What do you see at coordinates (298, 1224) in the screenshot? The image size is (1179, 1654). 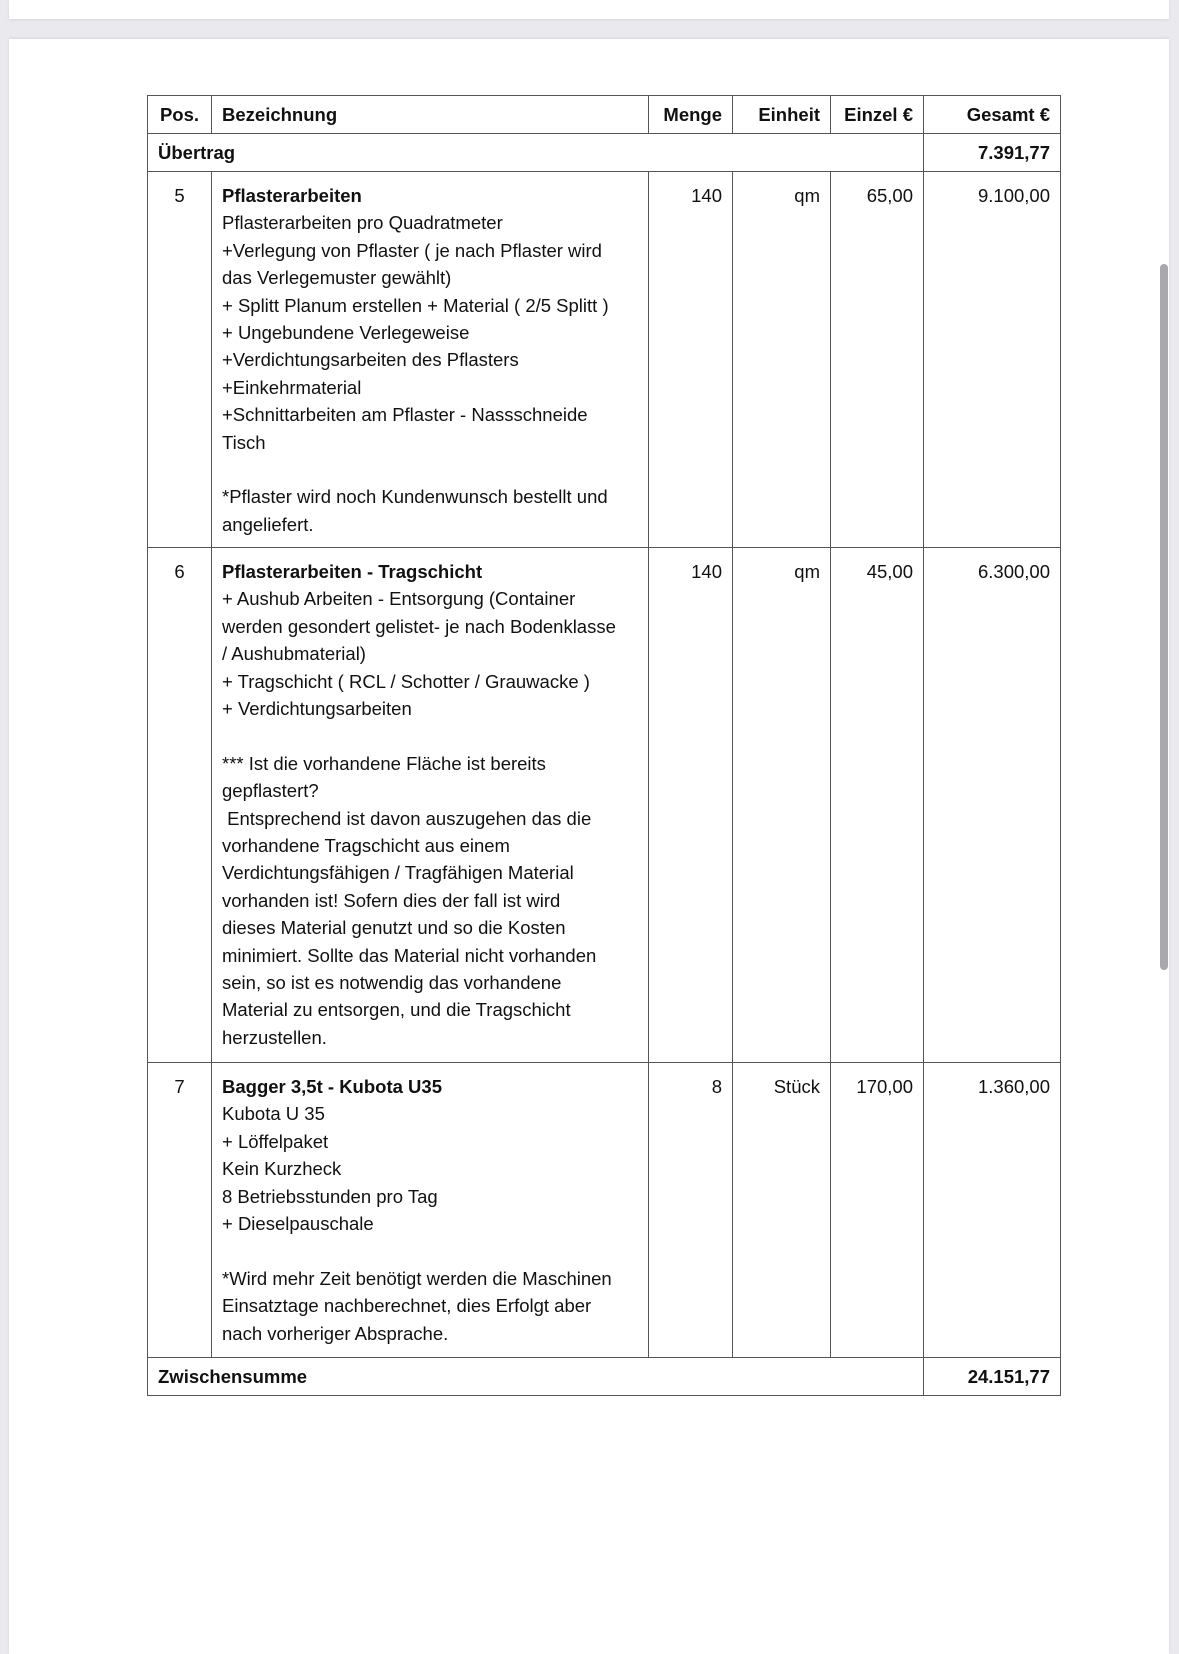 I see `description-line: + Dieselpauschale` at bounding box center [298, 1224].